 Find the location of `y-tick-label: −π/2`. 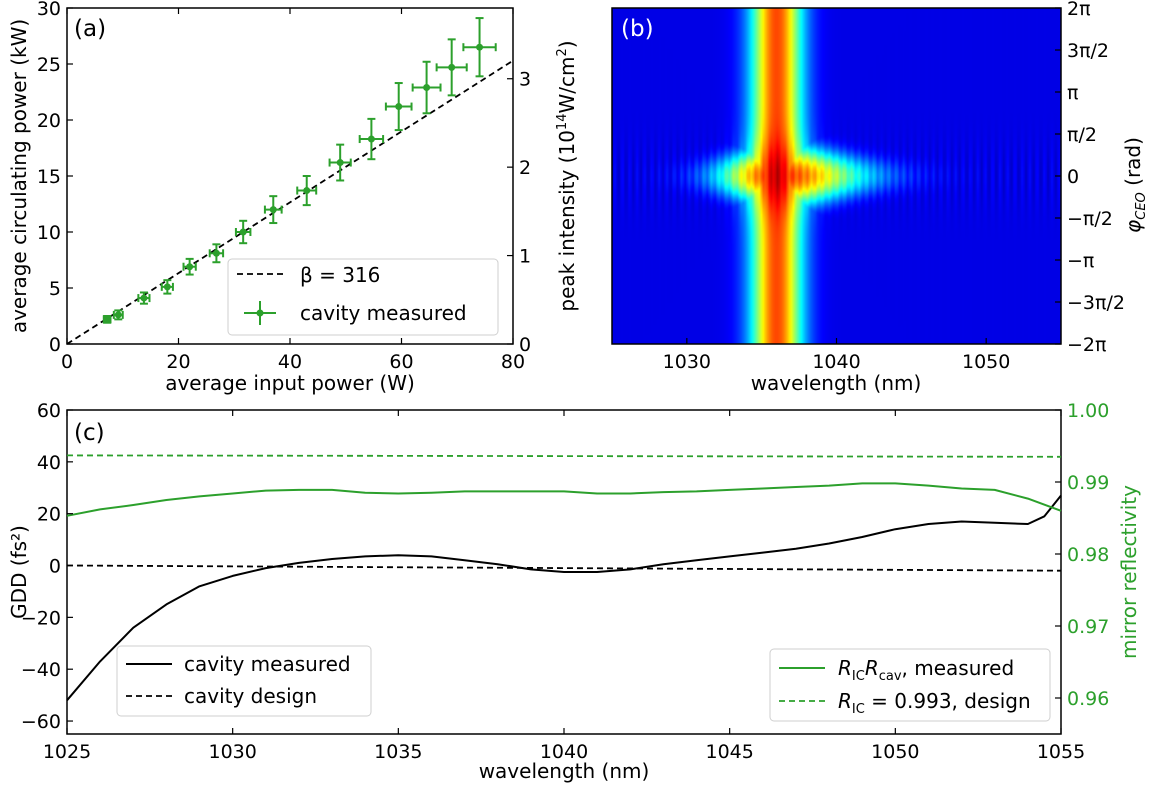

y-tick-label: −π/2 is located at coordinates (1090, 219).